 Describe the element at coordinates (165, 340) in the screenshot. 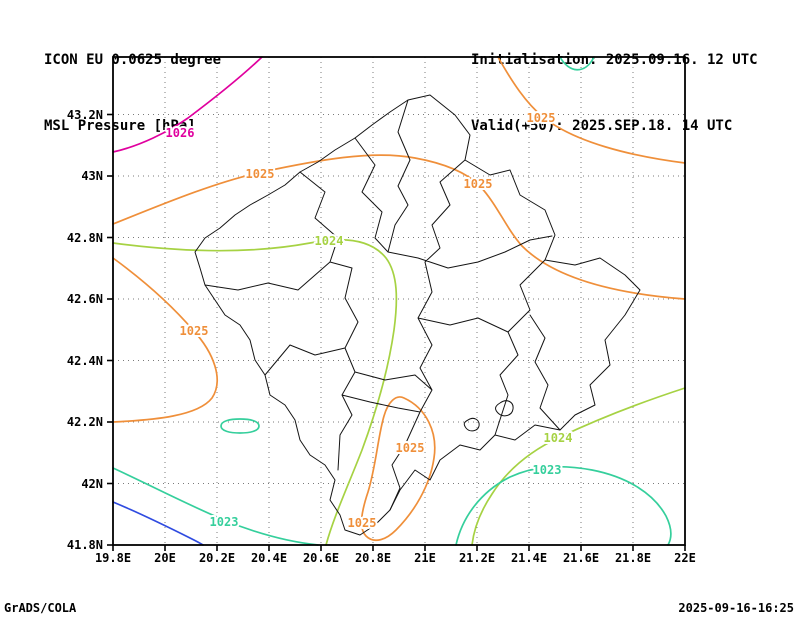

I see `isobar-1025-west` at that location.